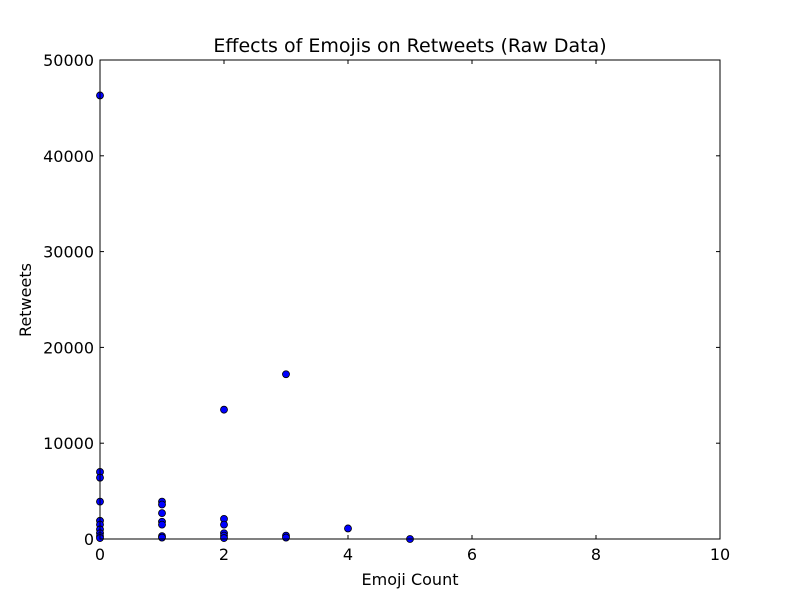 Image resolution: width=800 pixels, height=600 pixels. I want to click on x-tick-label: 6, so click(472, 554).